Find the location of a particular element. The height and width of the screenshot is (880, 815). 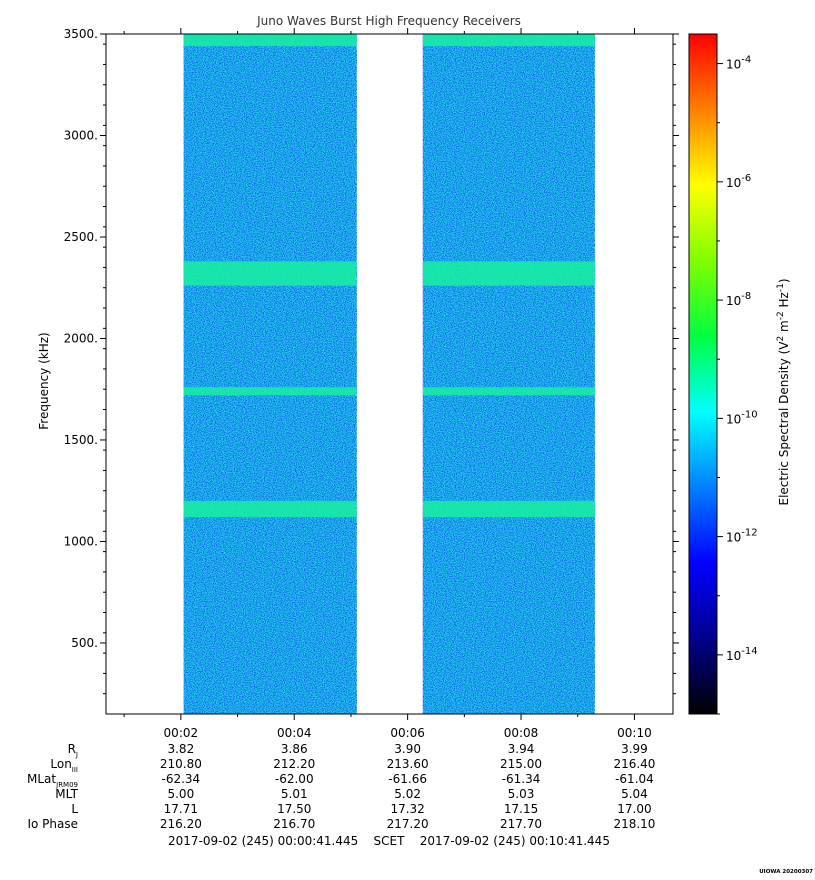

colorbar-tick-label: 10⁻⁶ is located at coordinates (738, 181).